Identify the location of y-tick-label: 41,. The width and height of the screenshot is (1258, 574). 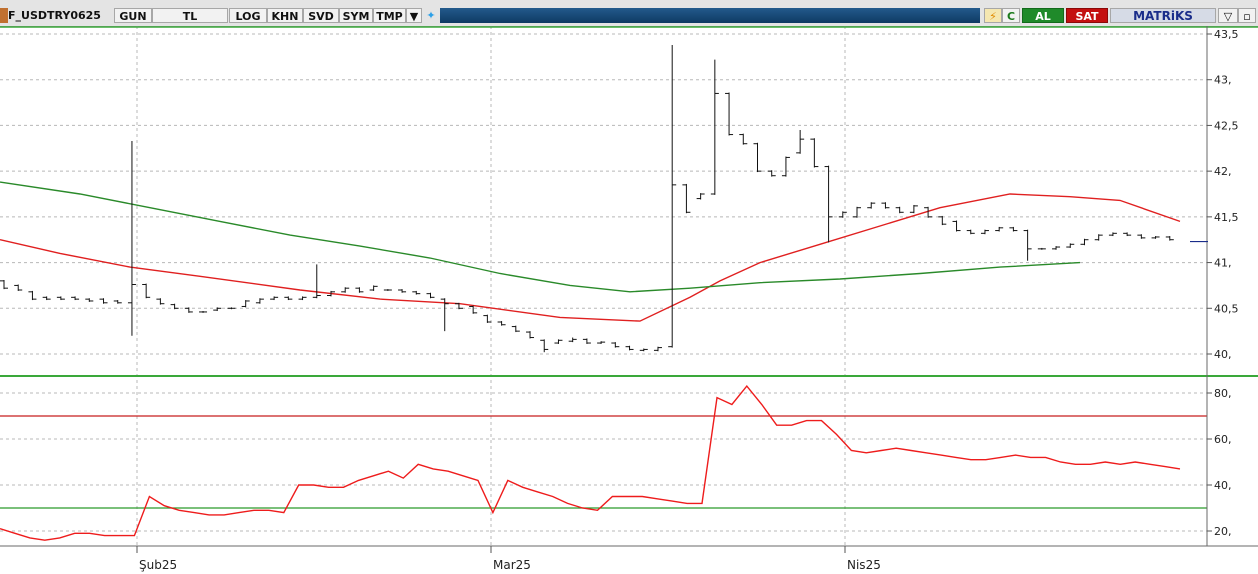
(1223, 263).